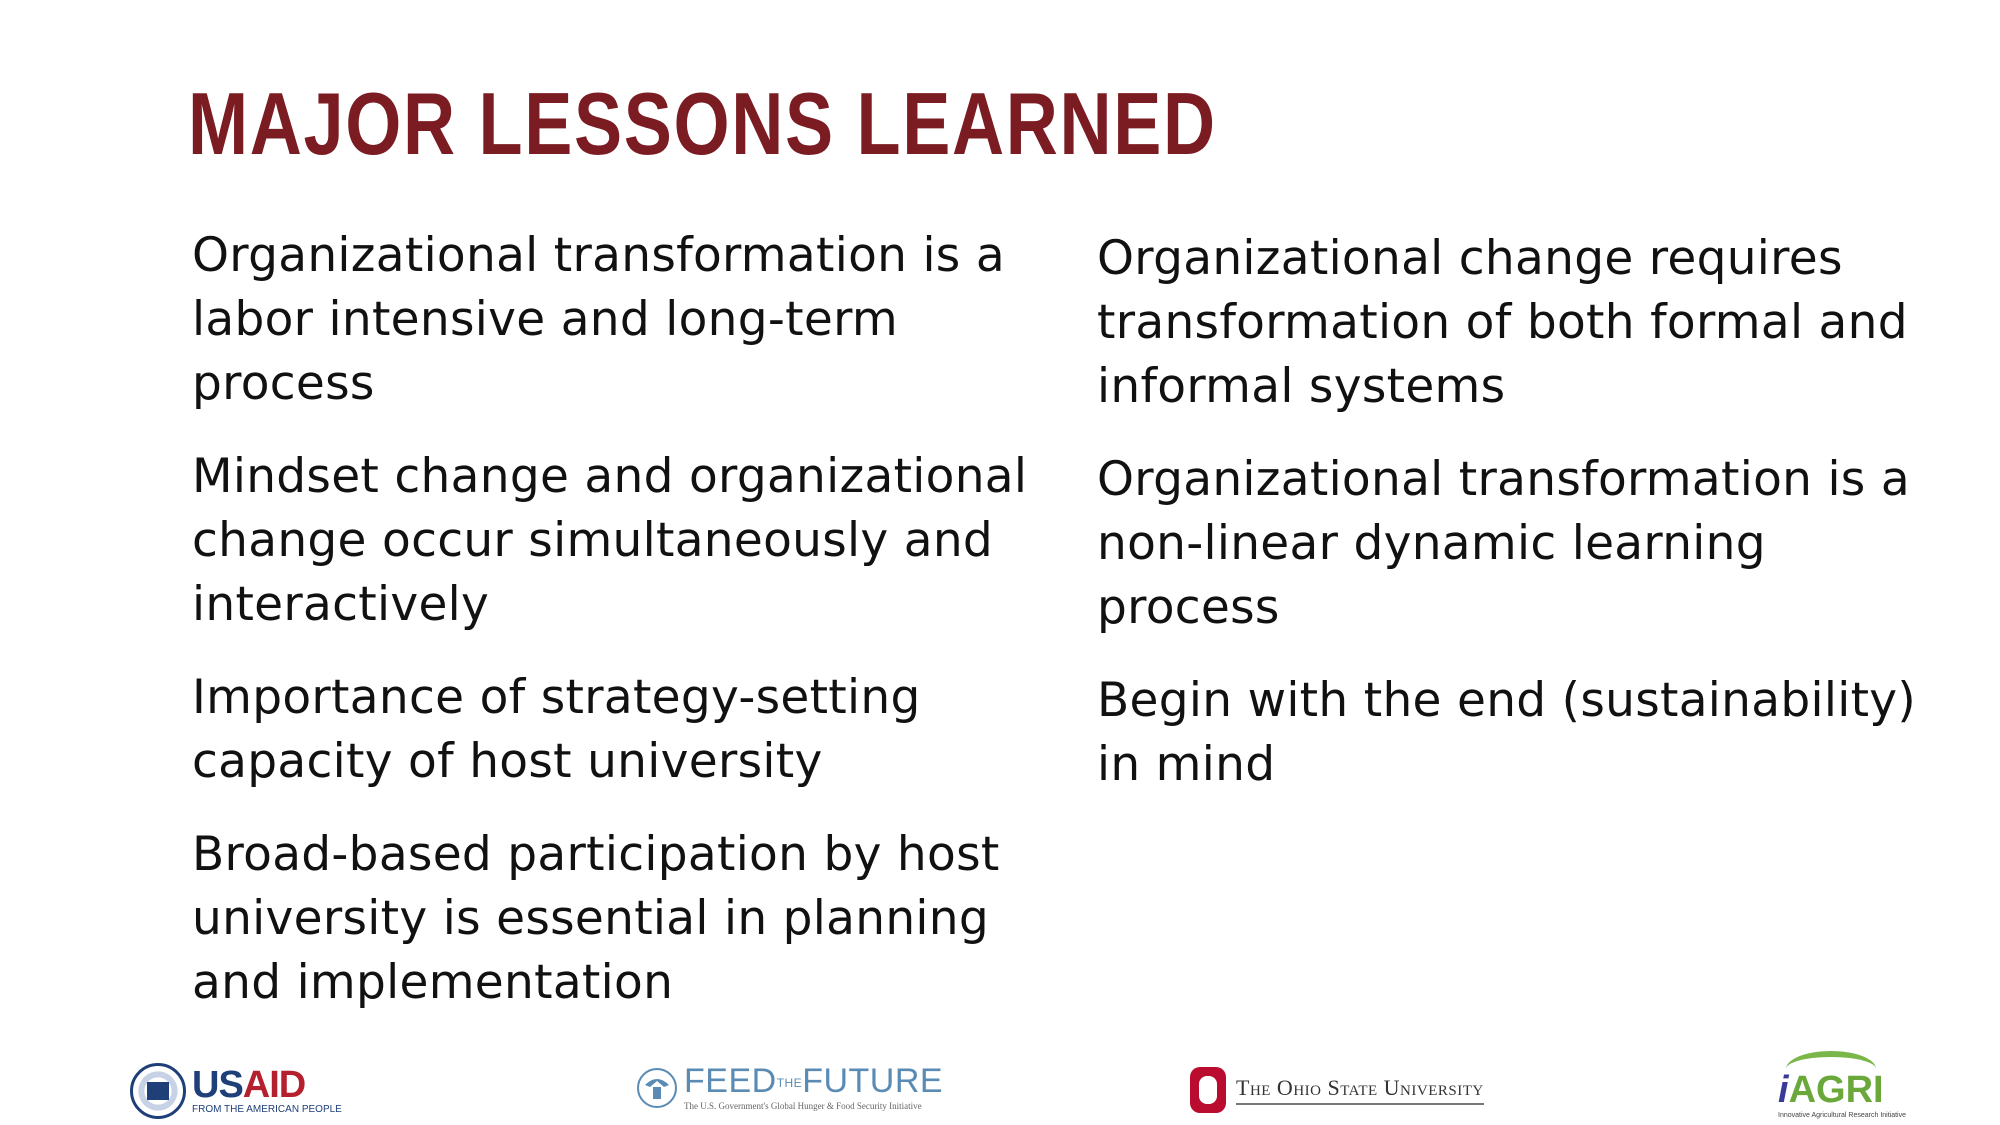  I want to click on usaid-logo: USAID FROM THE AMERICAN PEOPLE, so click(236, 1091).